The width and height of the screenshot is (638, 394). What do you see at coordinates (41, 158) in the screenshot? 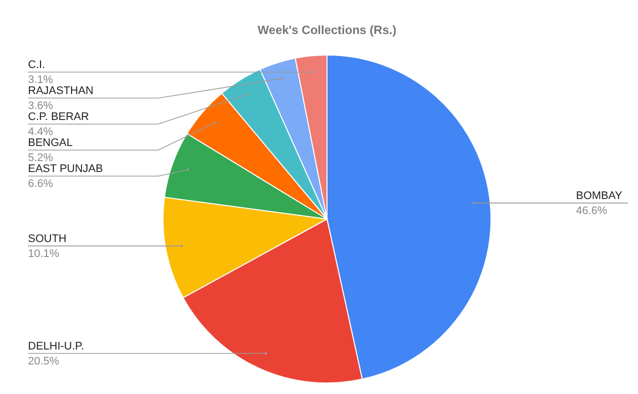
I see `data-label: 5.2%` at bounding box center [41, 158].